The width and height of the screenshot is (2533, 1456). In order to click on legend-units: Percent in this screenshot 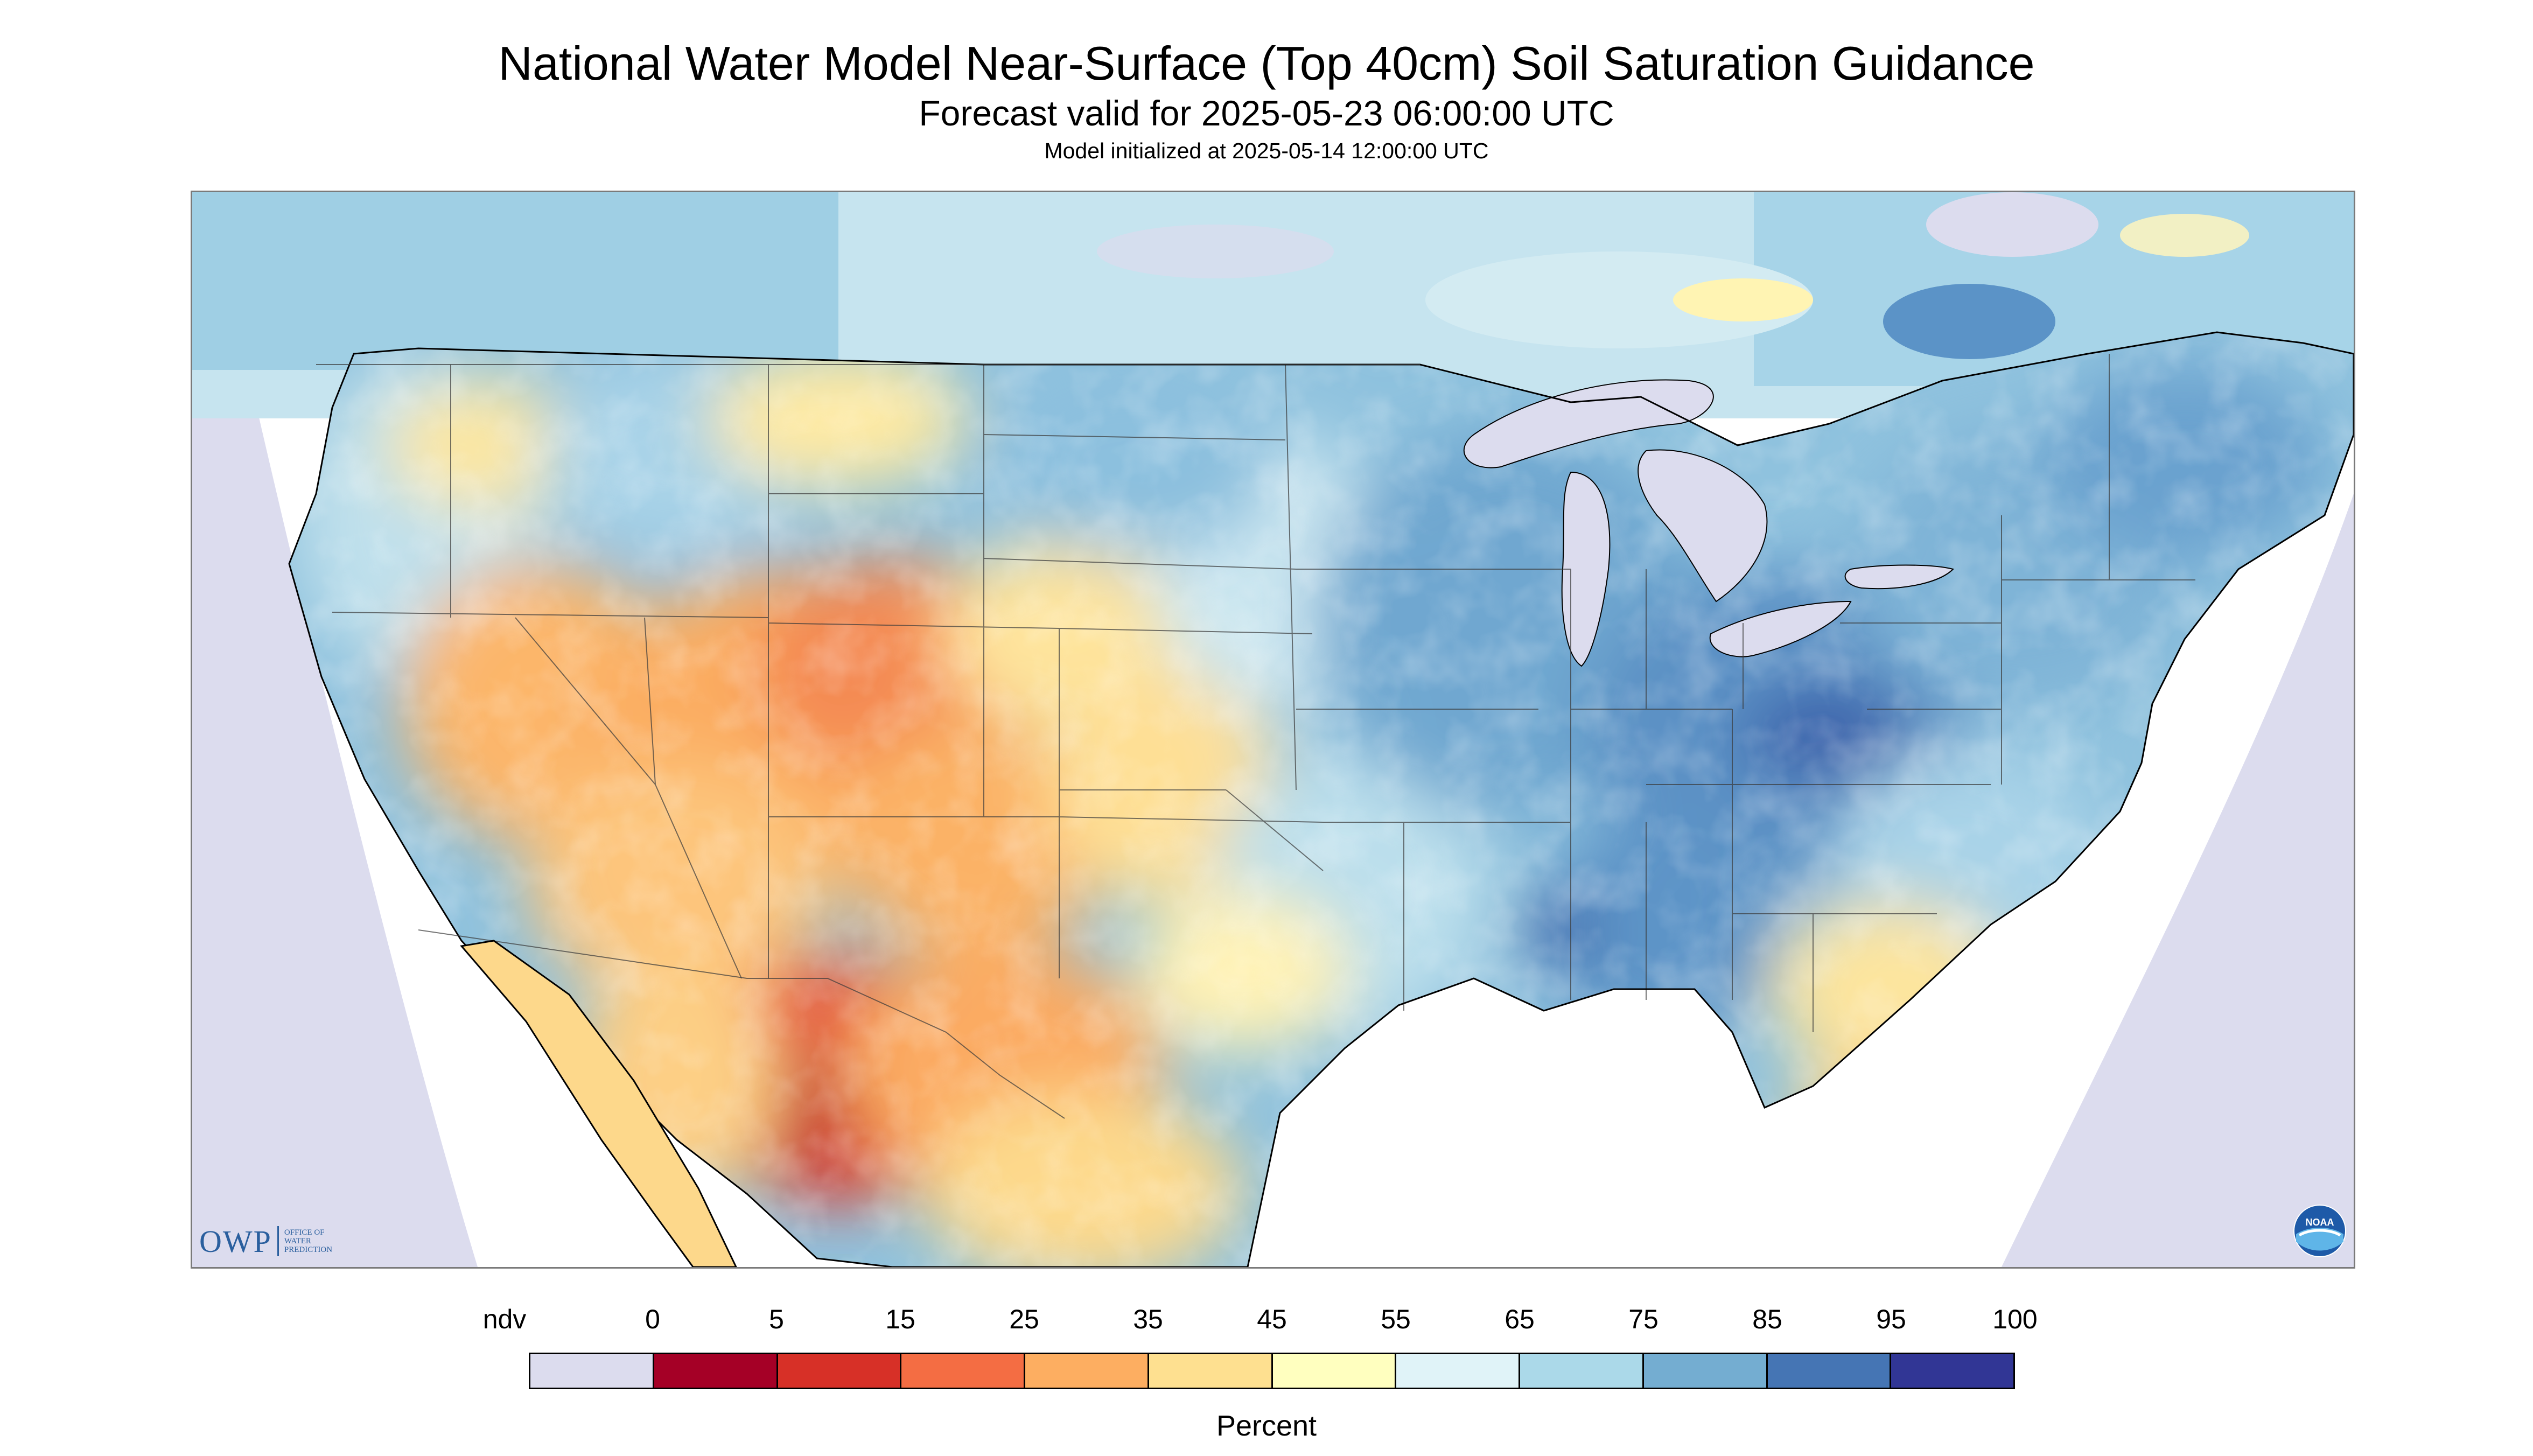, I will do `click(1266, 1426)`.